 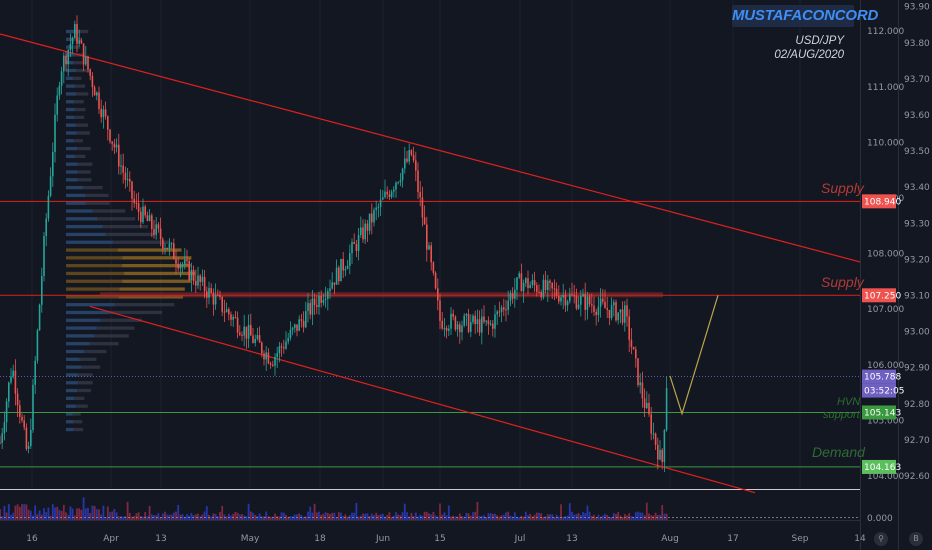 I want to click on index-tick-label: 93.30, so click(x=917, y=224).